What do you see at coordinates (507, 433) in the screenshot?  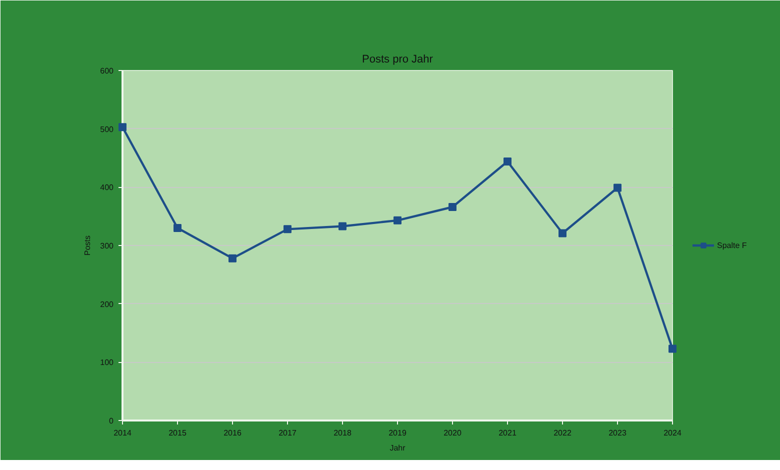 I see `x-tick-label: 2021` at bounding box center [507, 433].